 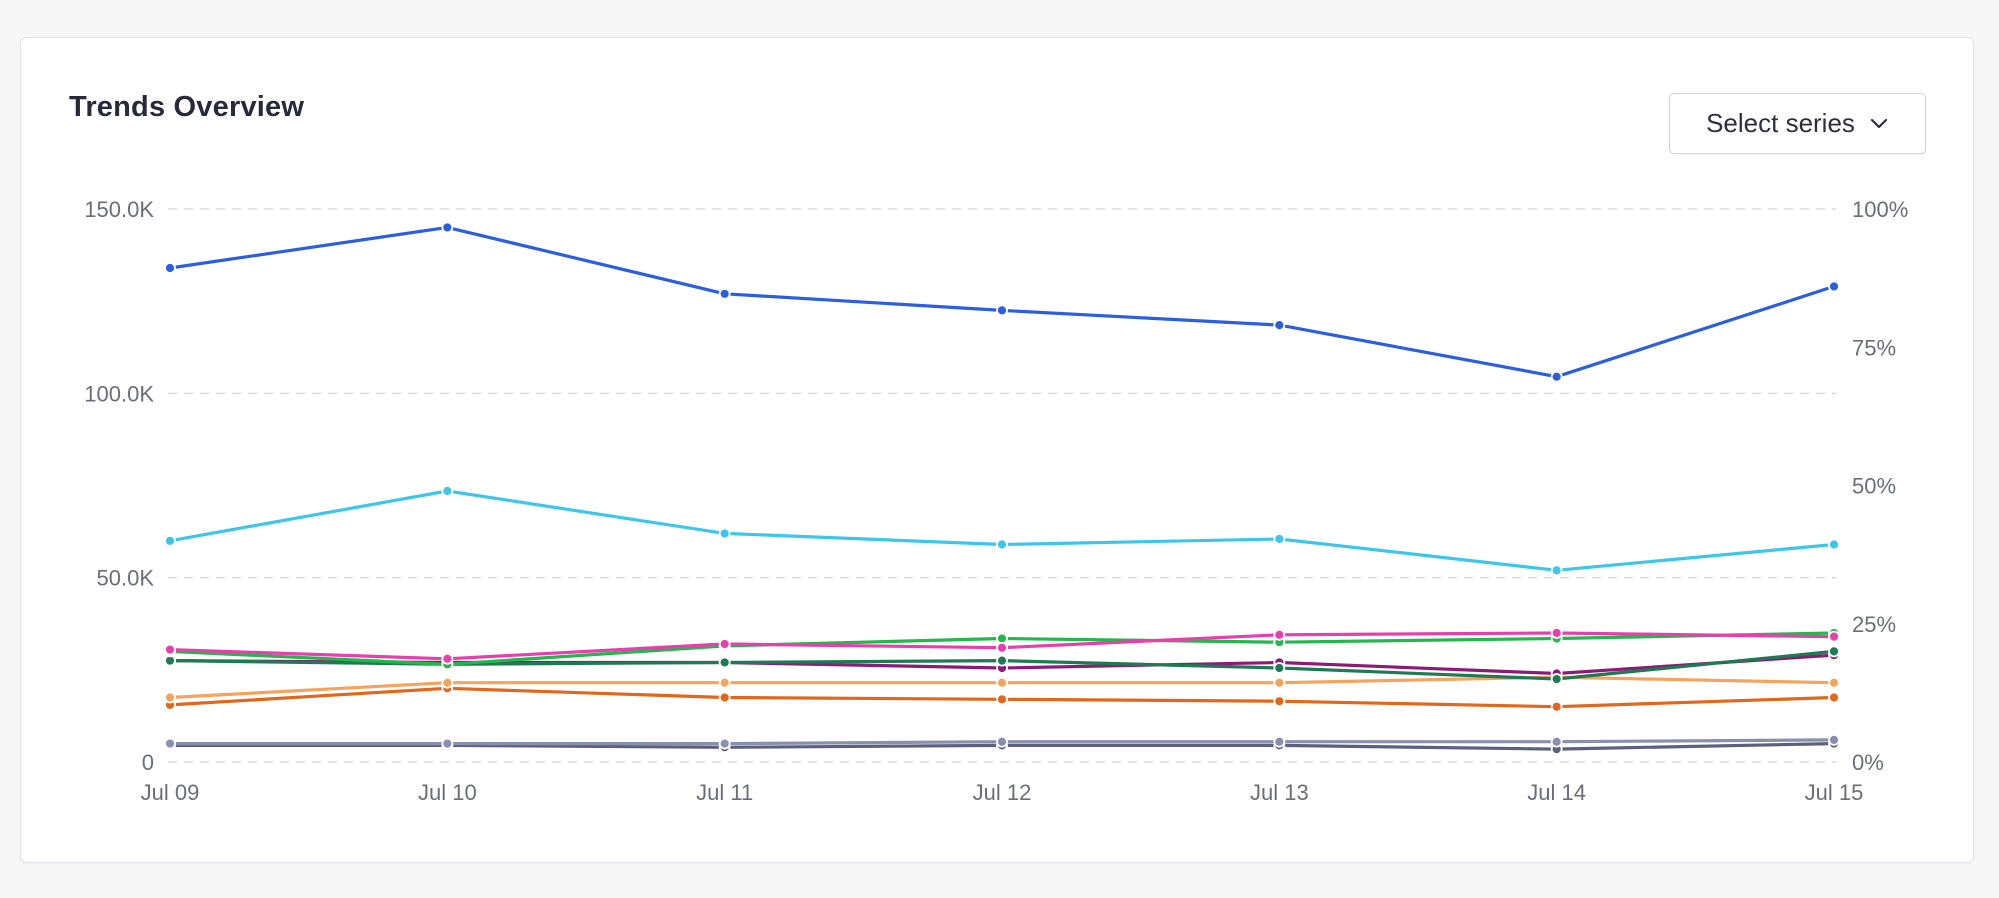 I want to click on y2-tick-label: 100%, so click(x=1880, y=209).